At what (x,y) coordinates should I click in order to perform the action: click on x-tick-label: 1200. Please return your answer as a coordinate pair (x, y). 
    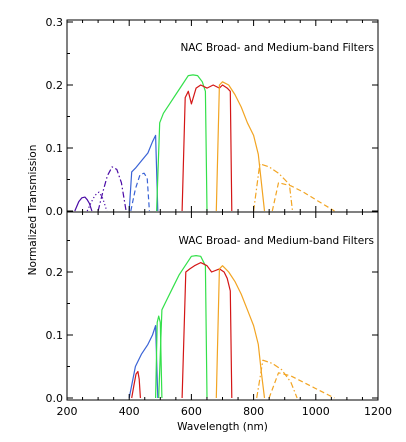
    Looking at the image, I should click on (378, 411).